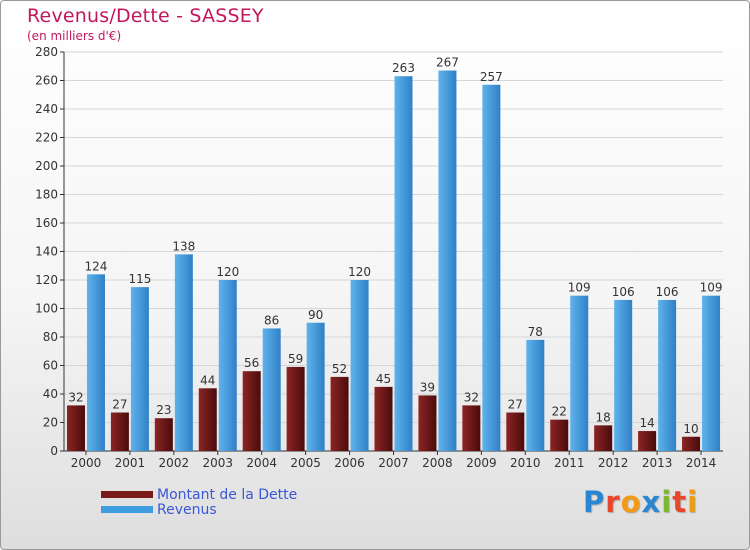 This screenshot has height=550, width=750. Describe the element at coordinates (54, 451) in the screenshot. I see `y-tick-label: 0` at that location.